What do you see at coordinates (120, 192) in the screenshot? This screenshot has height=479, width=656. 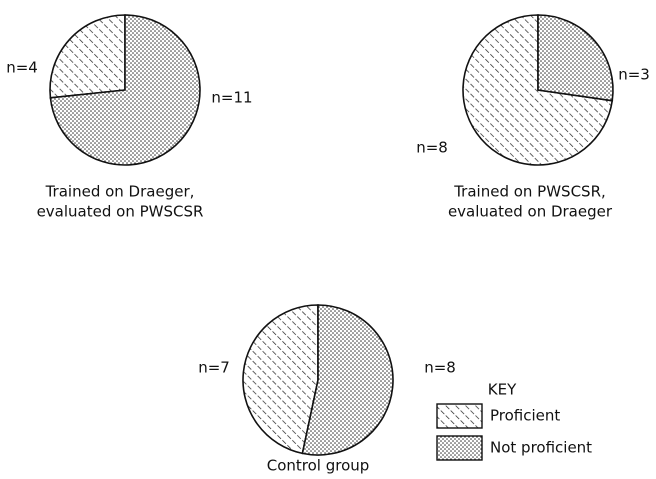 I see `chart-caption: Trained on Draeger,` at bounding box center [120, 192].